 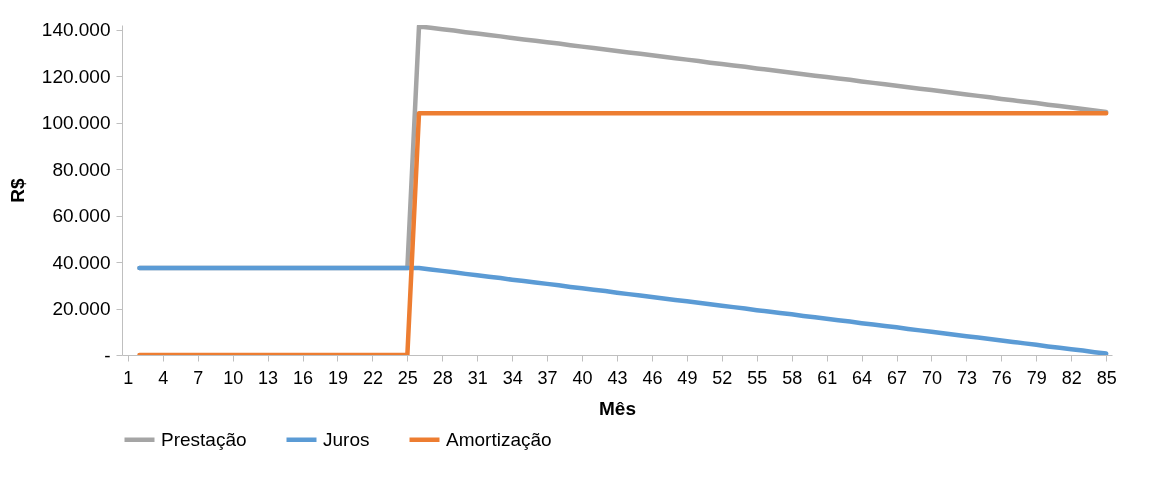 What do you see at coordinates (757, 377) in the screenshot?
I see `x-tick-label: 55` at bounding box center [757, 377].